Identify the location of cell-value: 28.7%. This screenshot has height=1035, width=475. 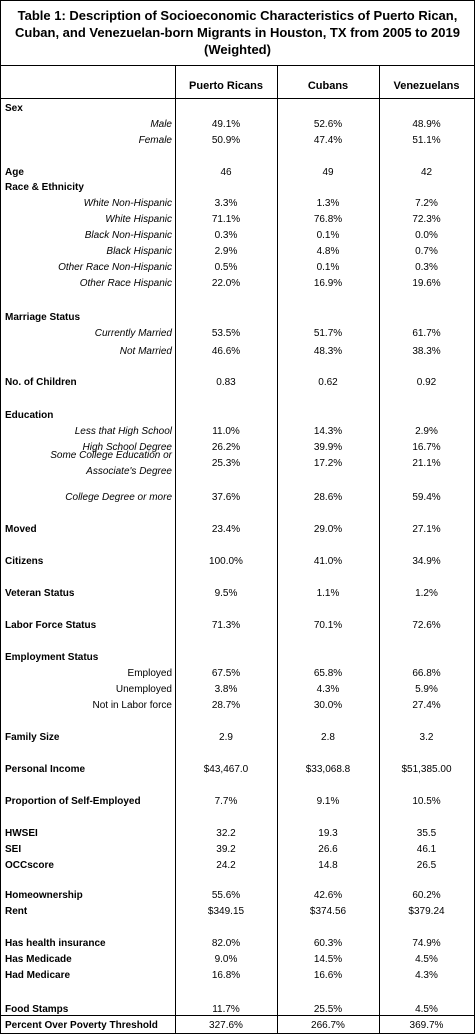
(226, 705).